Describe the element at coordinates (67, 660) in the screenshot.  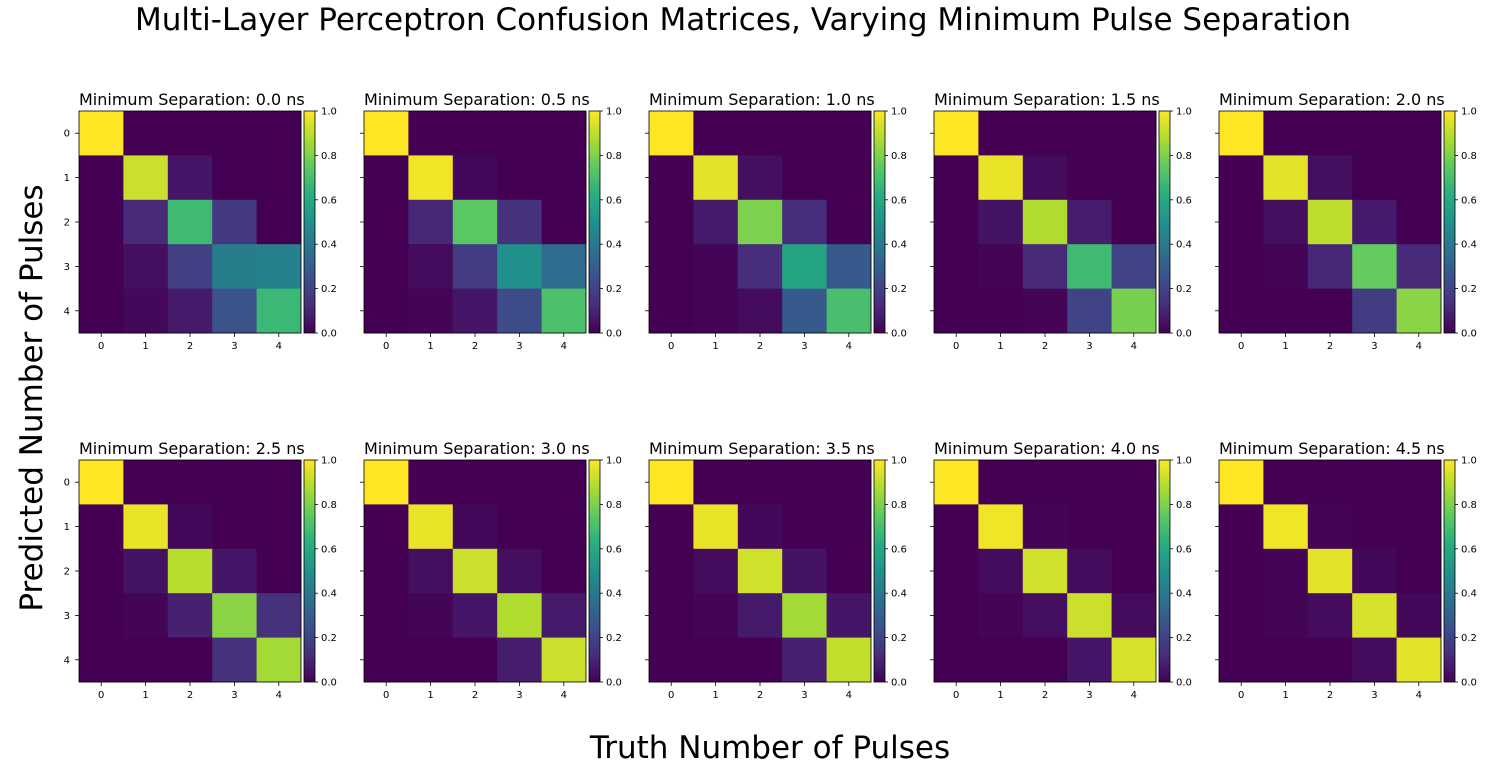
I see `y-tick-label: 4` at that location.